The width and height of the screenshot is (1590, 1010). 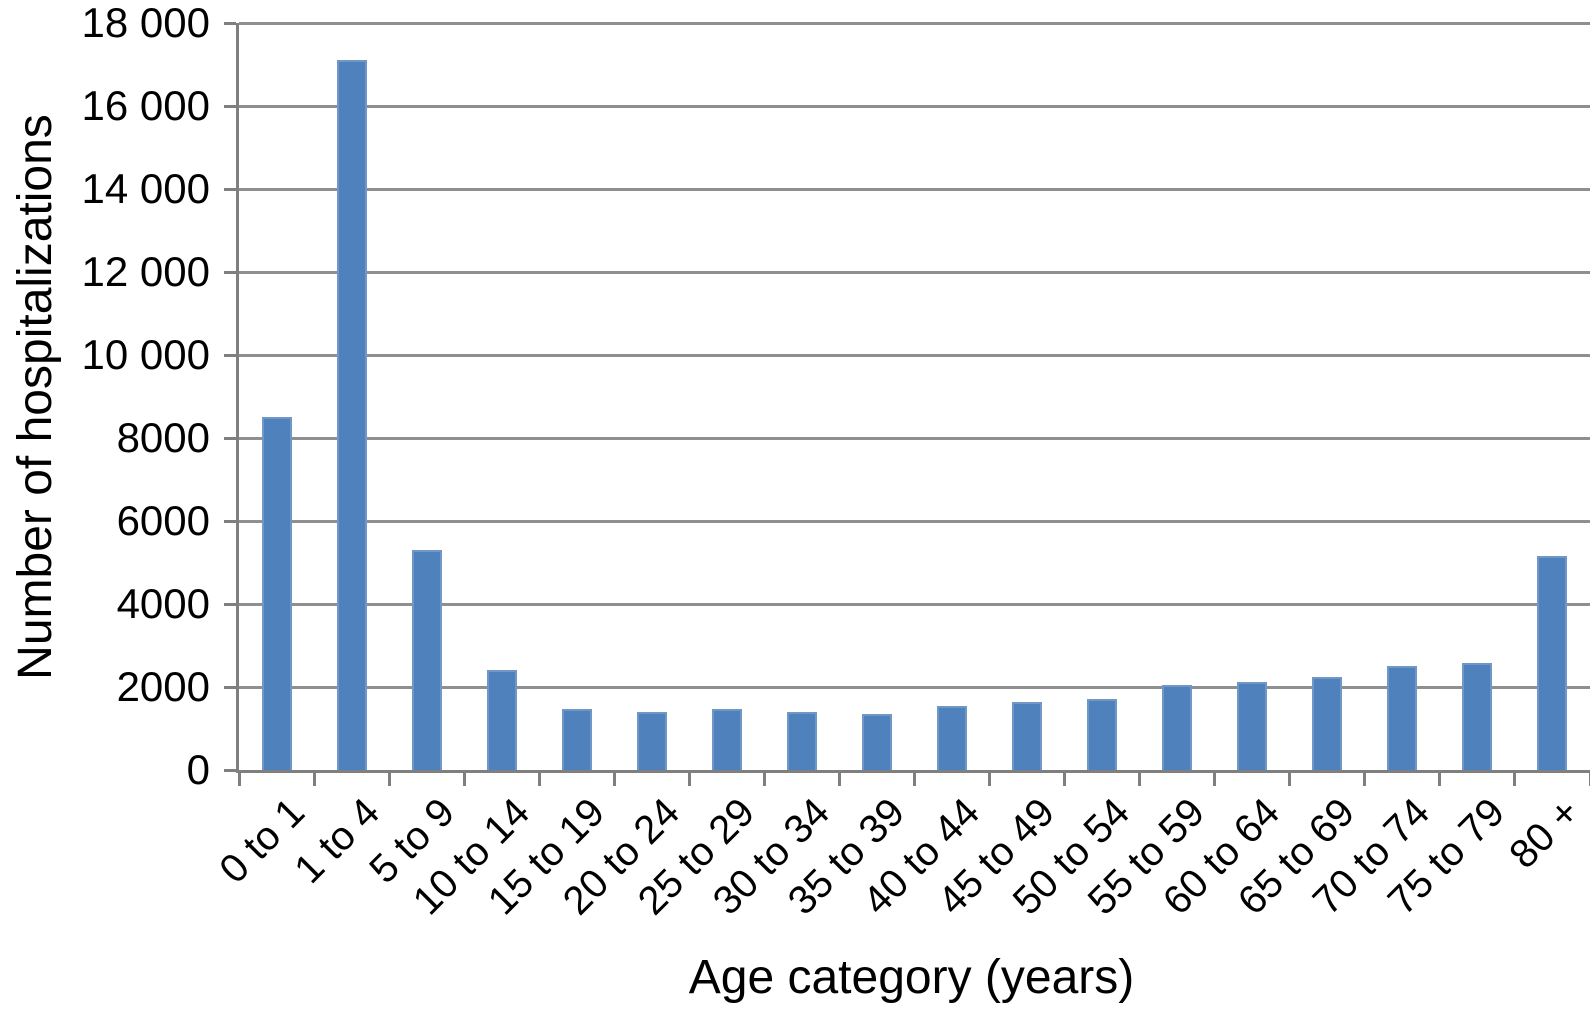 I want to click on y-axis-title: Number of hospitalizations, so click(x=36, y=396).